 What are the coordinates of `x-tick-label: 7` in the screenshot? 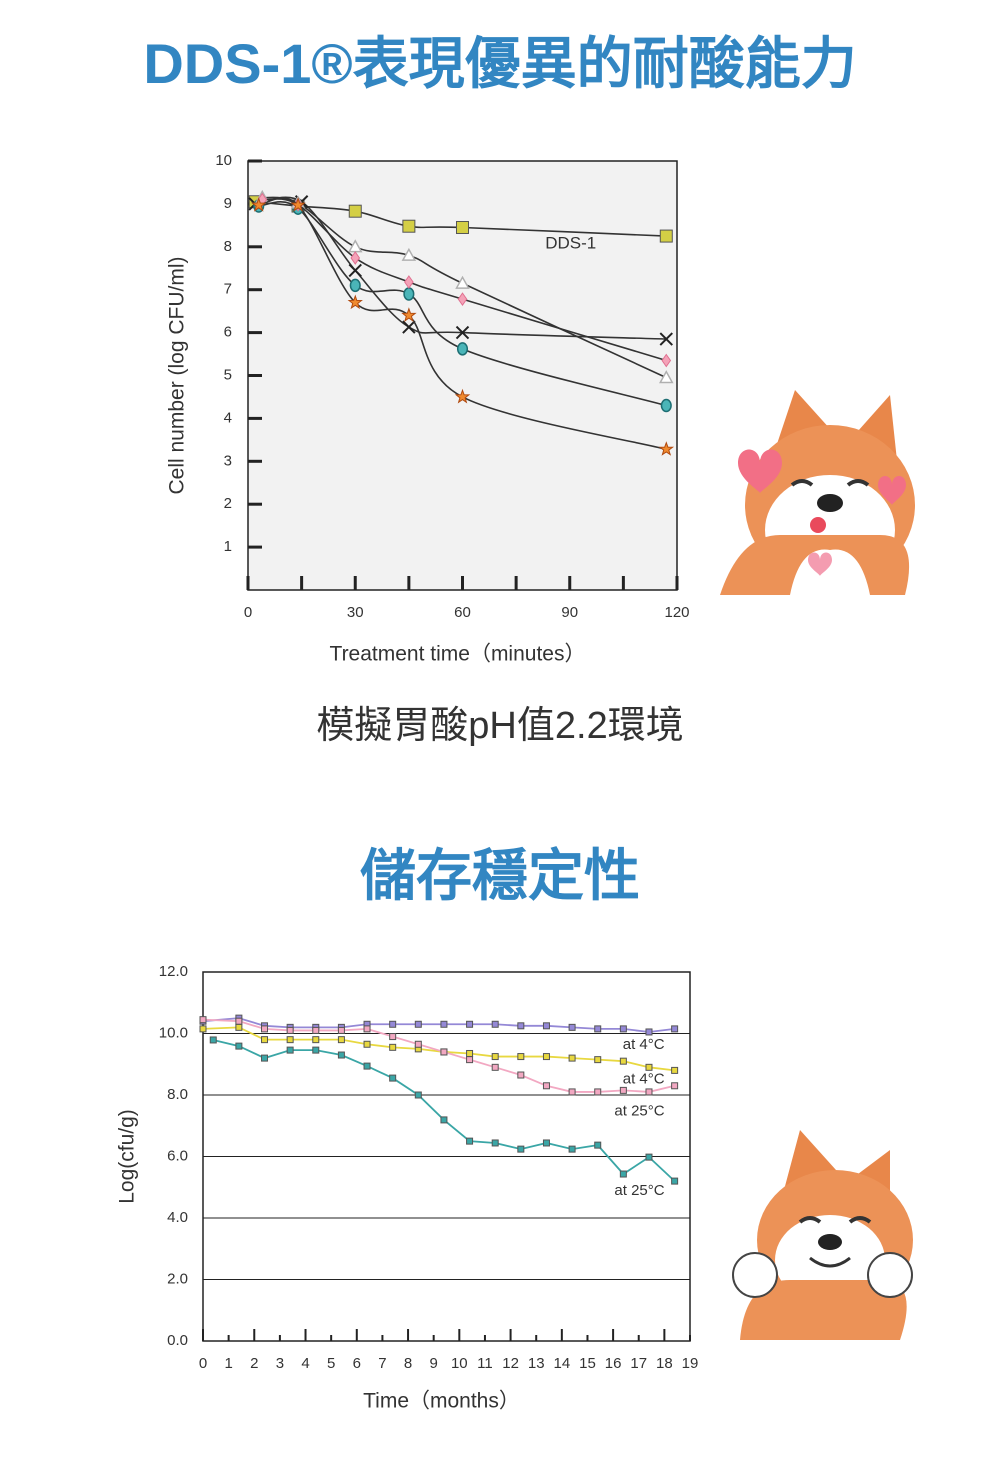 It's located at (382, 1363).